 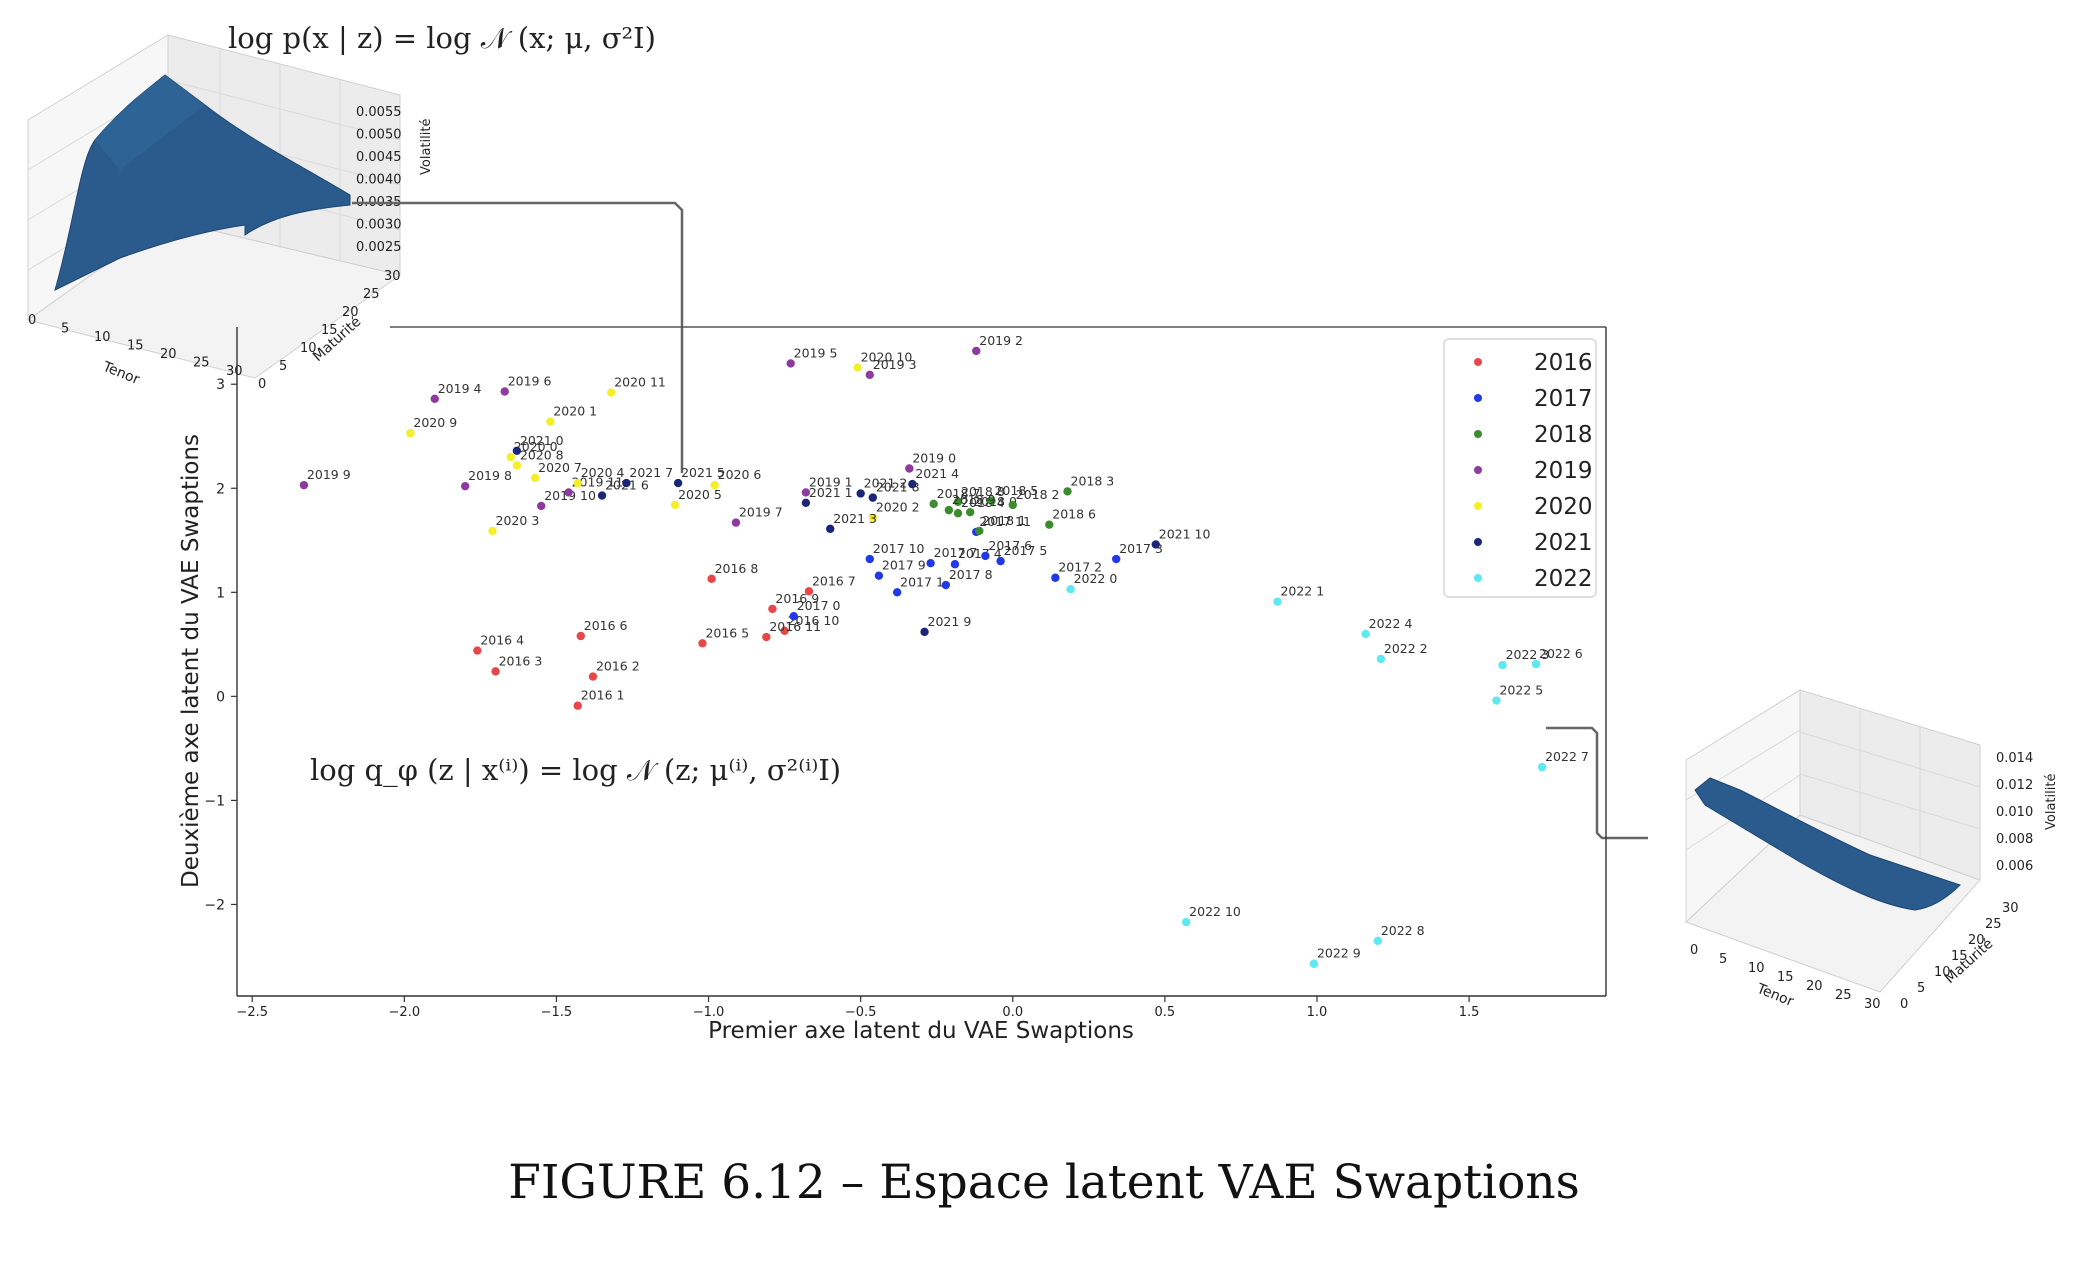 What do you see at coordinates (1026, 550) in the screenshot?
I see `point-label: 2017 5` at bounding box center [1026, 550].